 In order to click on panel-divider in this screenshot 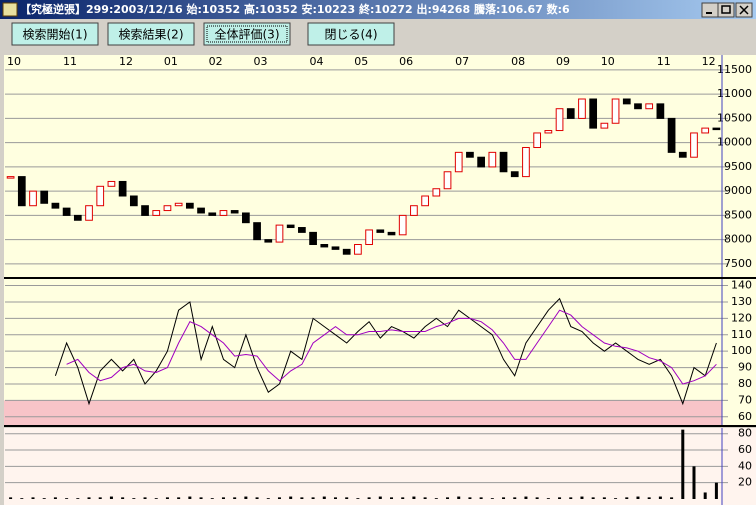, I will do `click(380, 426)`.